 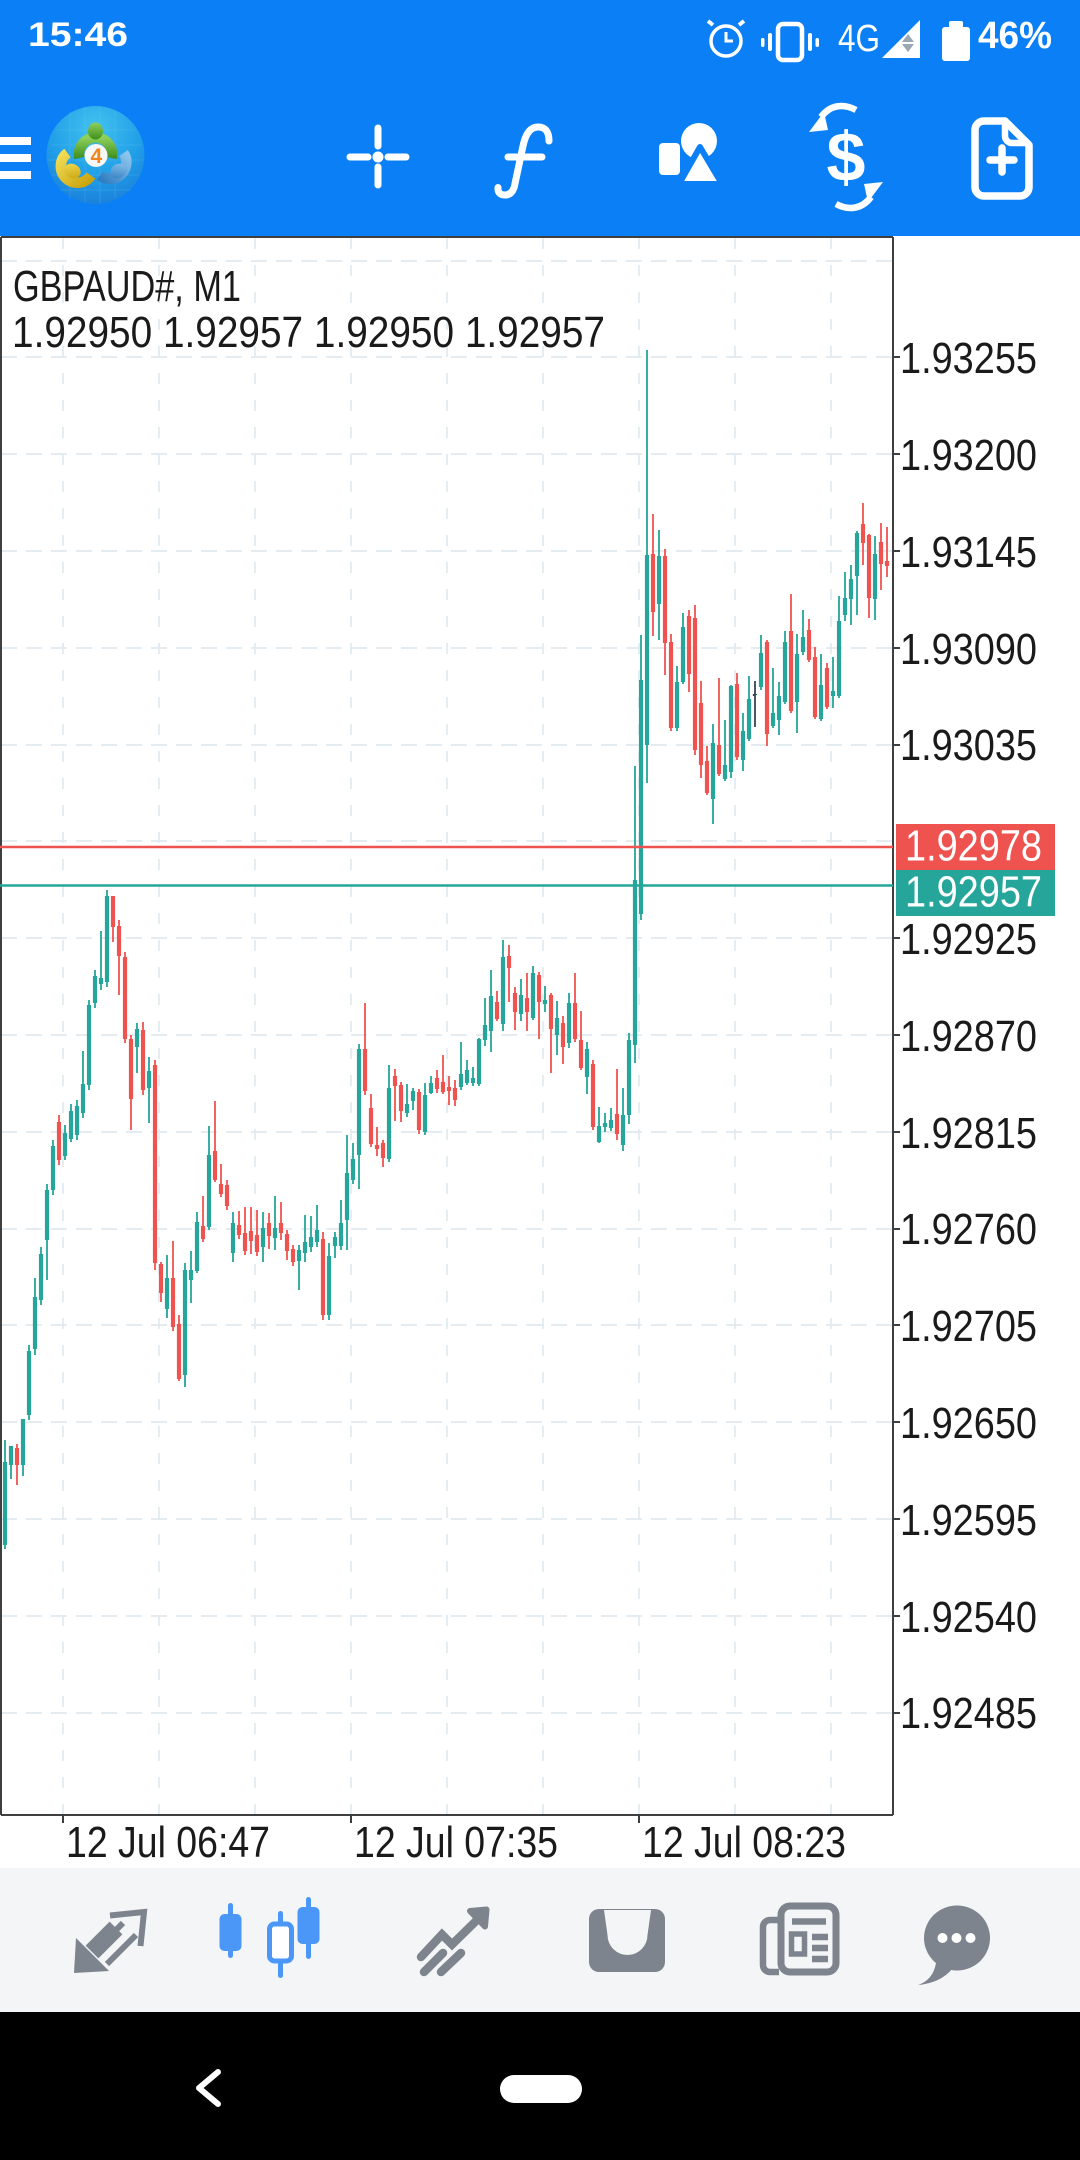 I want to click on svg-text: 1.93200, so click(x=968, y=455).